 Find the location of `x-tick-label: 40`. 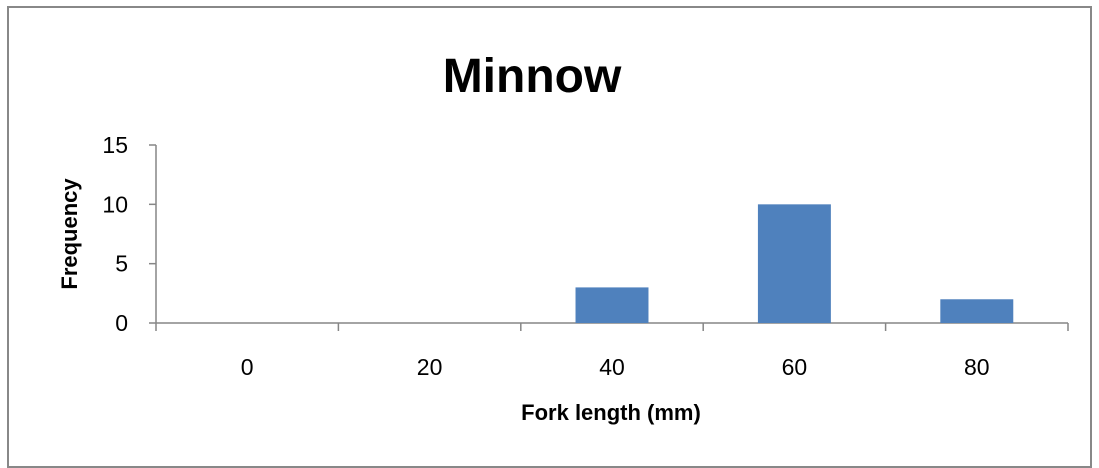

x-tick-label: 40 is located at coordinates (612, 367).